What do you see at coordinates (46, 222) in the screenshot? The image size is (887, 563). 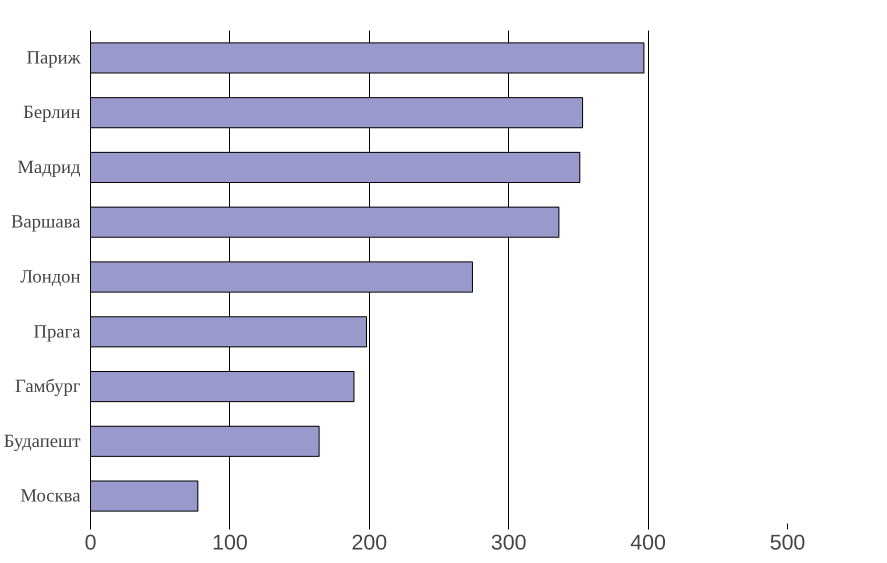 I see `y-tick-label: Варшава` at bounding box center [46, 222].